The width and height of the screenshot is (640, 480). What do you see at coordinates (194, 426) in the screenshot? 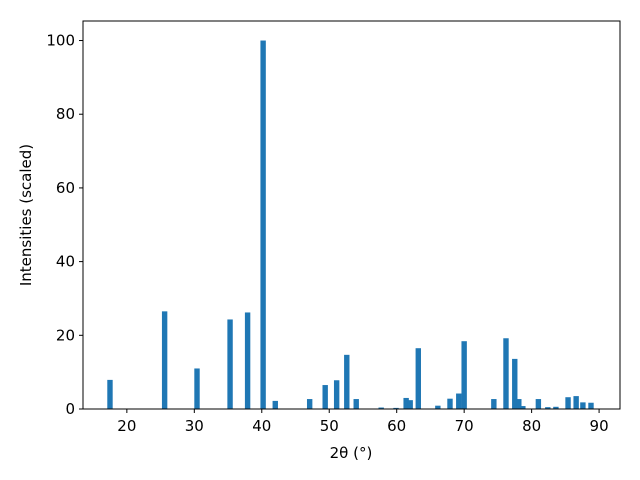
I see `x-tick-label: 30` at bounding box center [194, 426].